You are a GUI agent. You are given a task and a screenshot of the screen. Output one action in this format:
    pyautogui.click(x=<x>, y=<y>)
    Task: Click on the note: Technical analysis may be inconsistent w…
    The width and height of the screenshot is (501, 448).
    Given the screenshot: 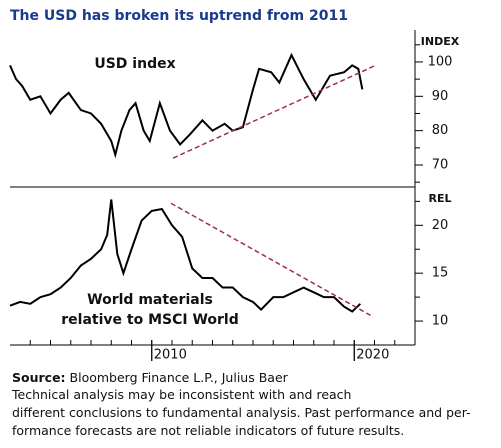 What is the action you would take?
    pyautogui.click(x=182, y=394)
    